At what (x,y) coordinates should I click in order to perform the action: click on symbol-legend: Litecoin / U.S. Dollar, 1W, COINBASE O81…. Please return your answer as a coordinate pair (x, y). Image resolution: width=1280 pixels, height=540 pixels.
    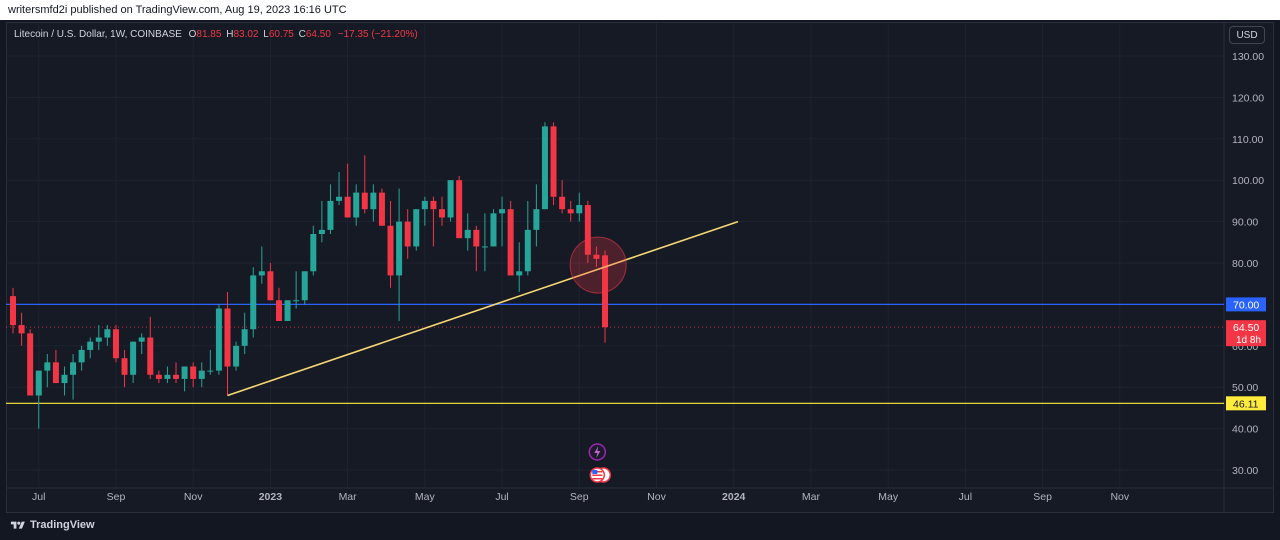
    Looking at the image, I should click on (216, 34).